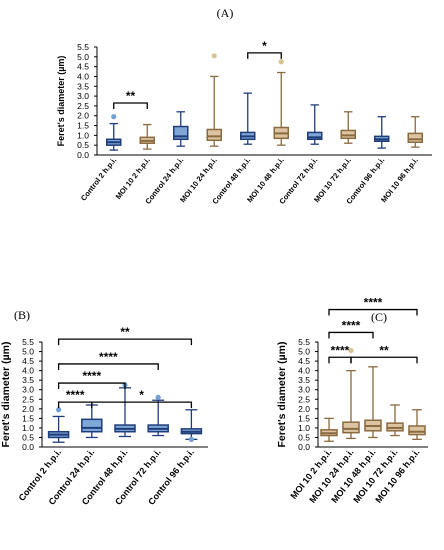 This screenshot has height=550, width=444. Describe the element at coordinates (22, 315) in the screenshot. I see `panel-label: (B)` at that location.